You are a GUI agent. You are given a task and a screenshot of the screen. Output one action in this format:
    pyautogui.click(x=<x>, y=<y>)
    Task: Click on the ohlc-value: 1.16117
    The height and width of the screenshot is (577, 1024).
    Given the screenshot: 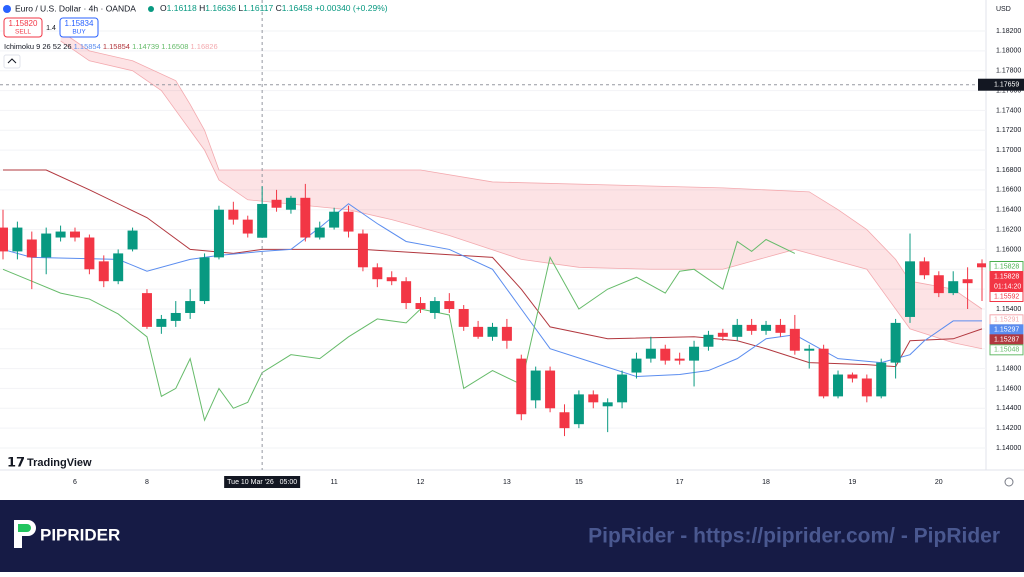 What is the action you would take?
    pyautogui.click(x=258, y=8)
    